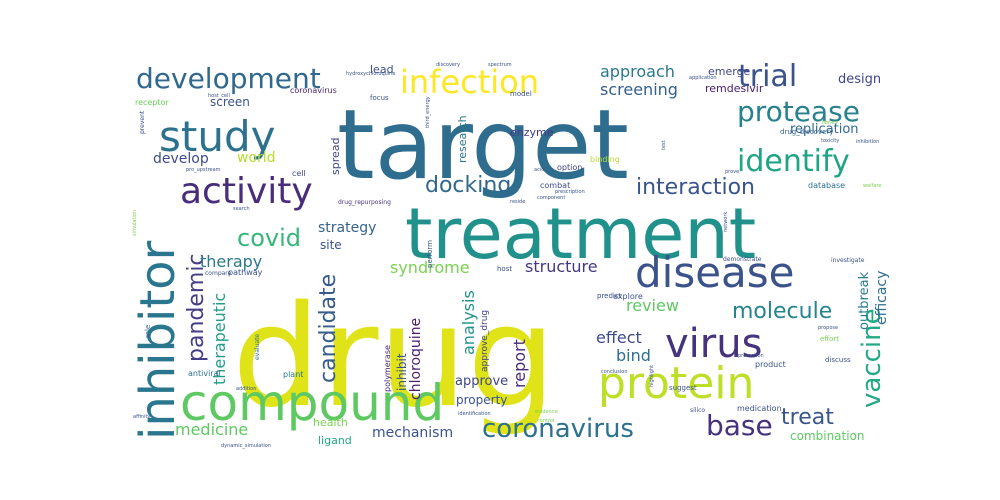 This screenshot has height=500, width=1000. I want to click on word-model: model, so click(521, 94).